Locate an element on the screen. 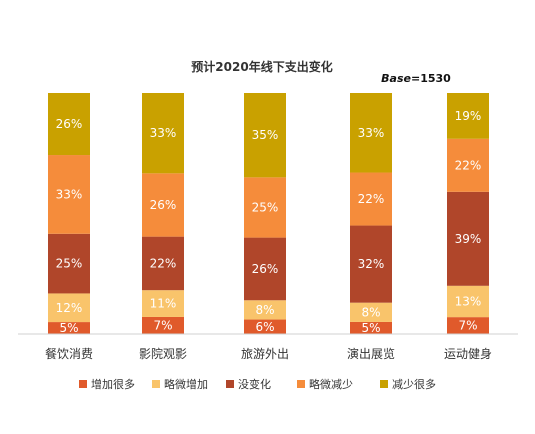 The image size is (535, 434). category-label-2: 影院观影 is located at coordinates (163, 354).